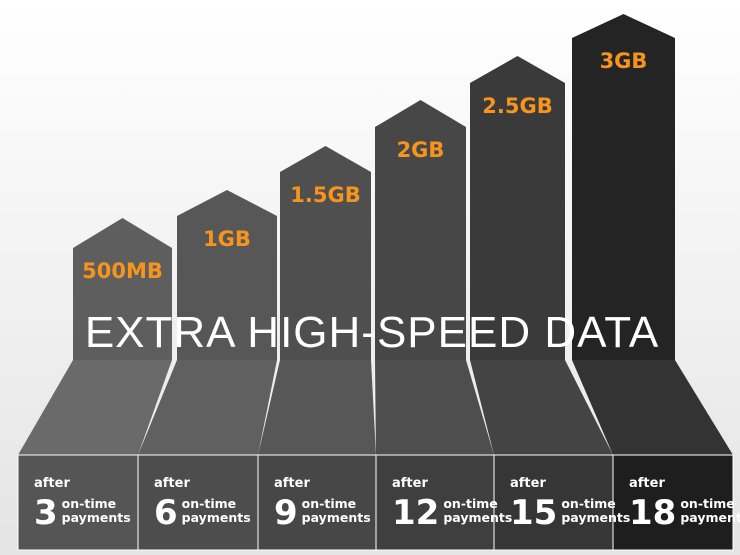 Image resolution: width=740 pixels, height=555 pixels. Describe the element at coordinates (46, 513) in the screenshot. I see `payment-count: 3` at that location.